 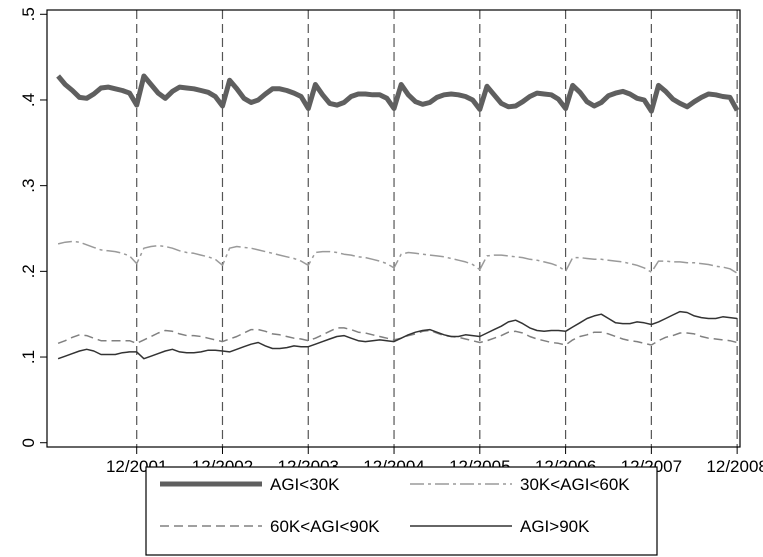 What do you see at coordinates (305, 484) in the screenshot?
I see `legend-label: AGI<30K` at bounding box center [305, 484].